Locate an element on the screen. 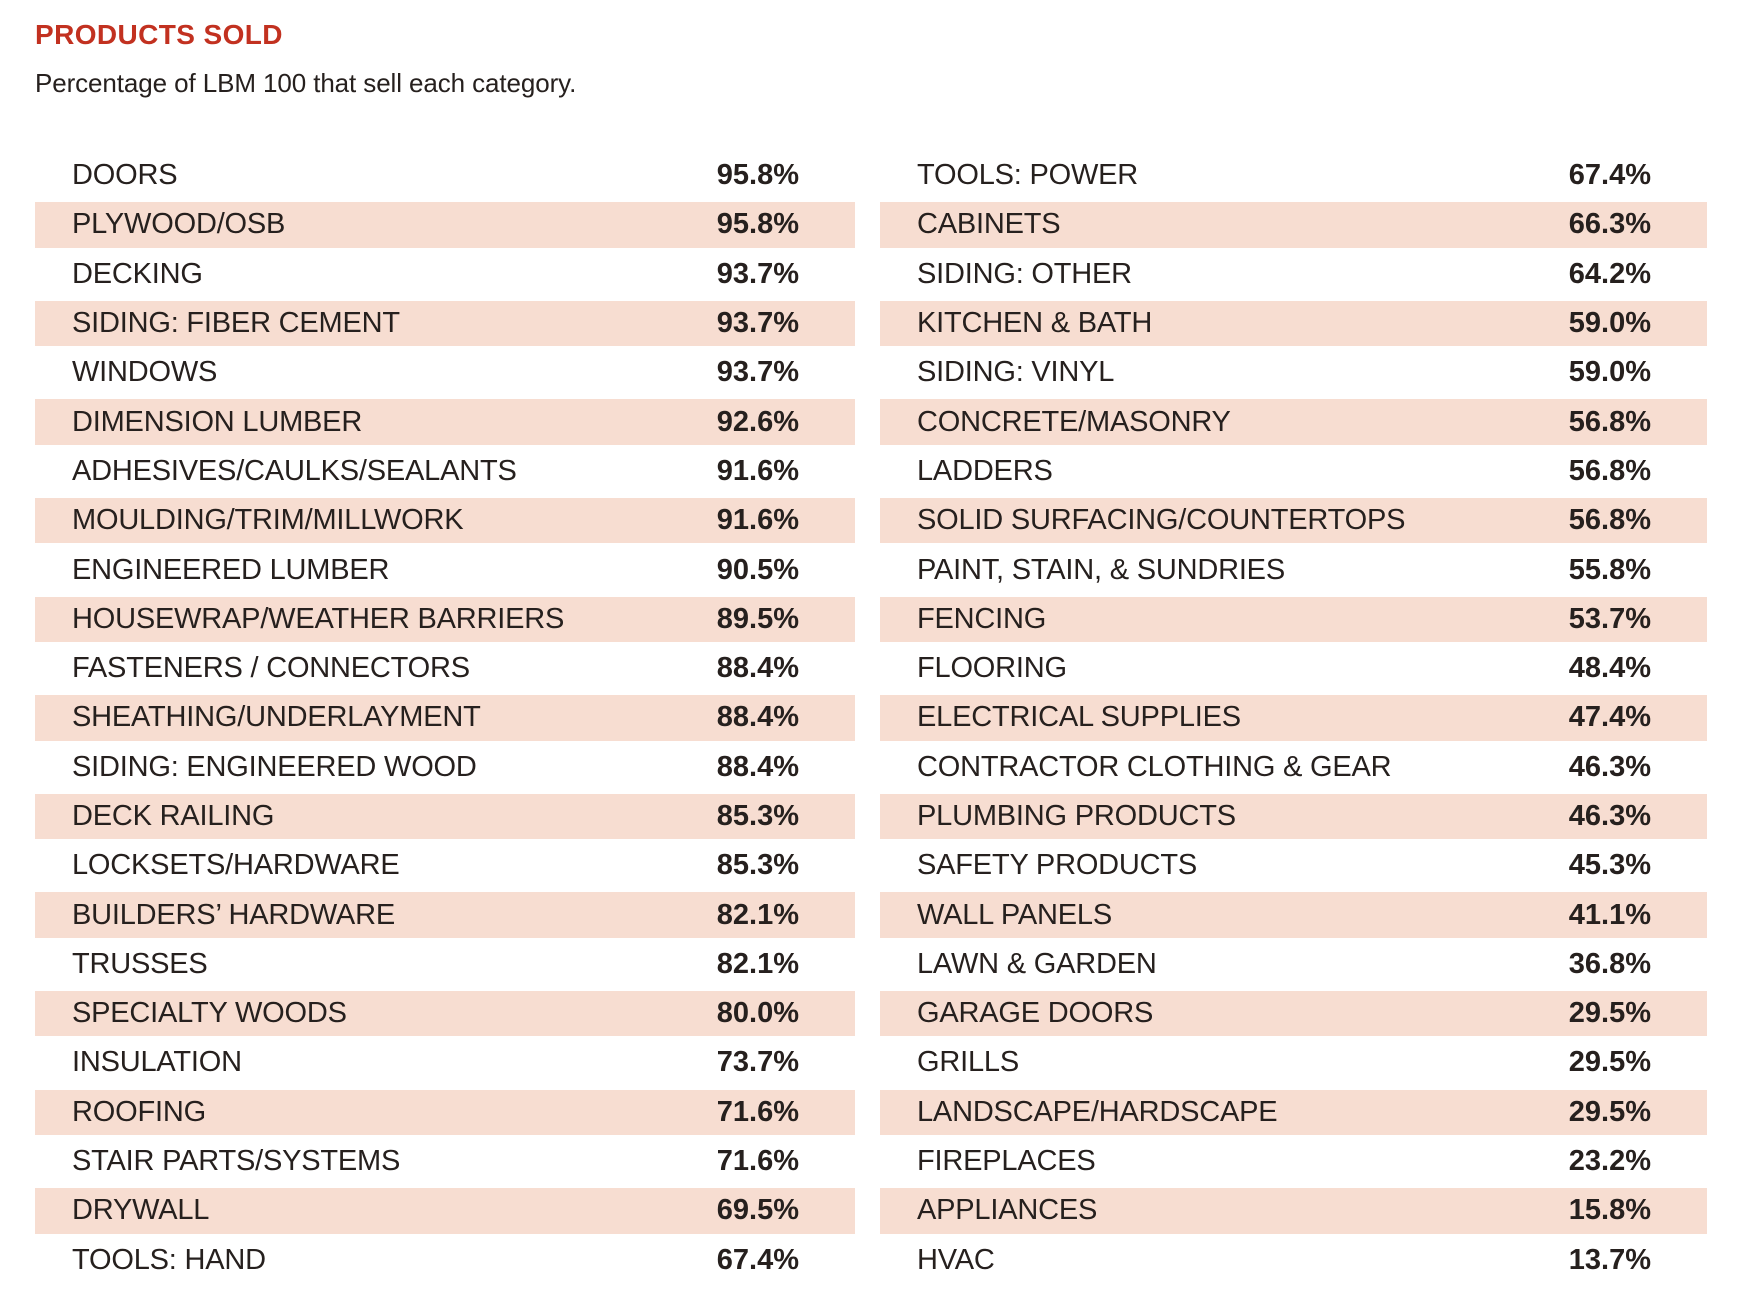 The image size is (1745, 1314). category-label: INSULATION is located at coordinates (157, 1062).